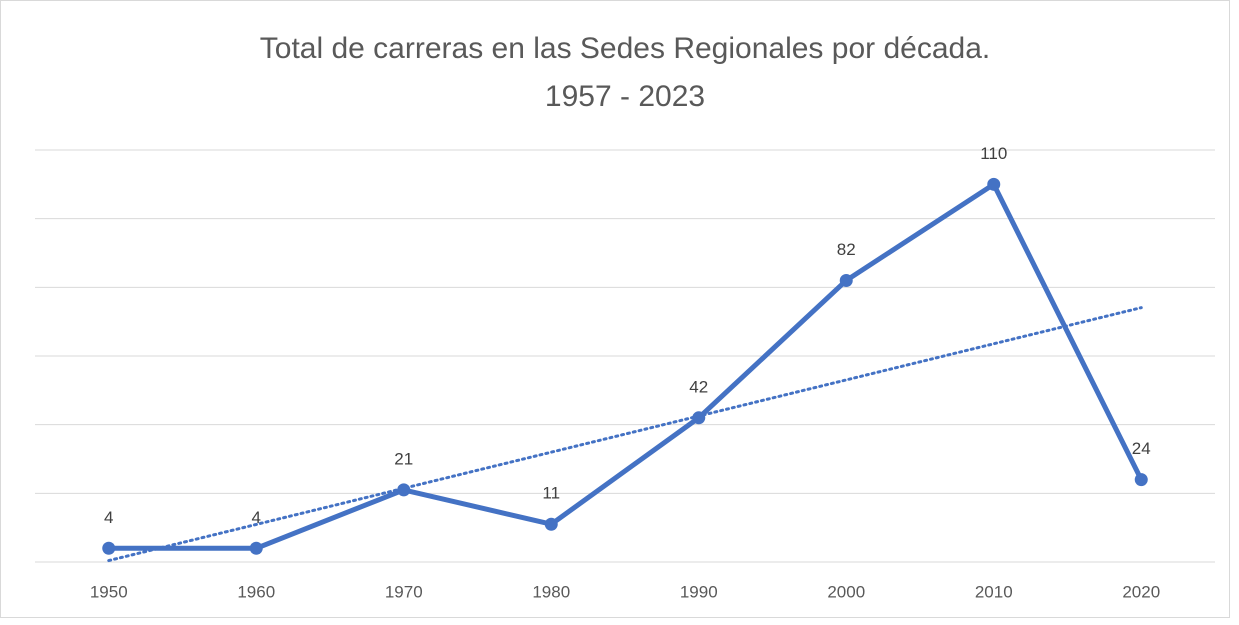 The width and height of the screenshot is (1239, 625). Describe the element at coordinates (551, 591) in the screenshot. I see `x-tick-label: 1980` at that location.